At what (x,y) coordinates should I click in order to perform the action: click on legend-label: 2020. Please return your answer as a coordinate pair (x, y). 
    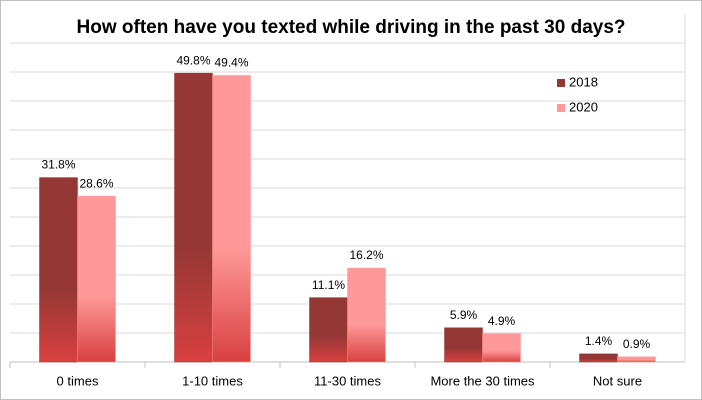
    Looking at the image, I should click on (583, 106).